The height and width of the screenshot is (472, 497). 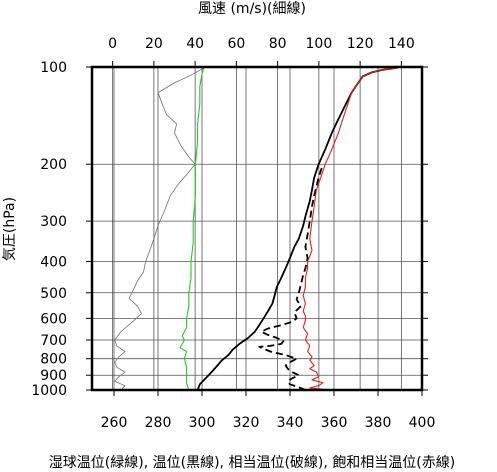 What do you see at coordinates (53, 319) in the screenshot?
I see `pressure-tick-label: 600` at bounding box center [53, 319].